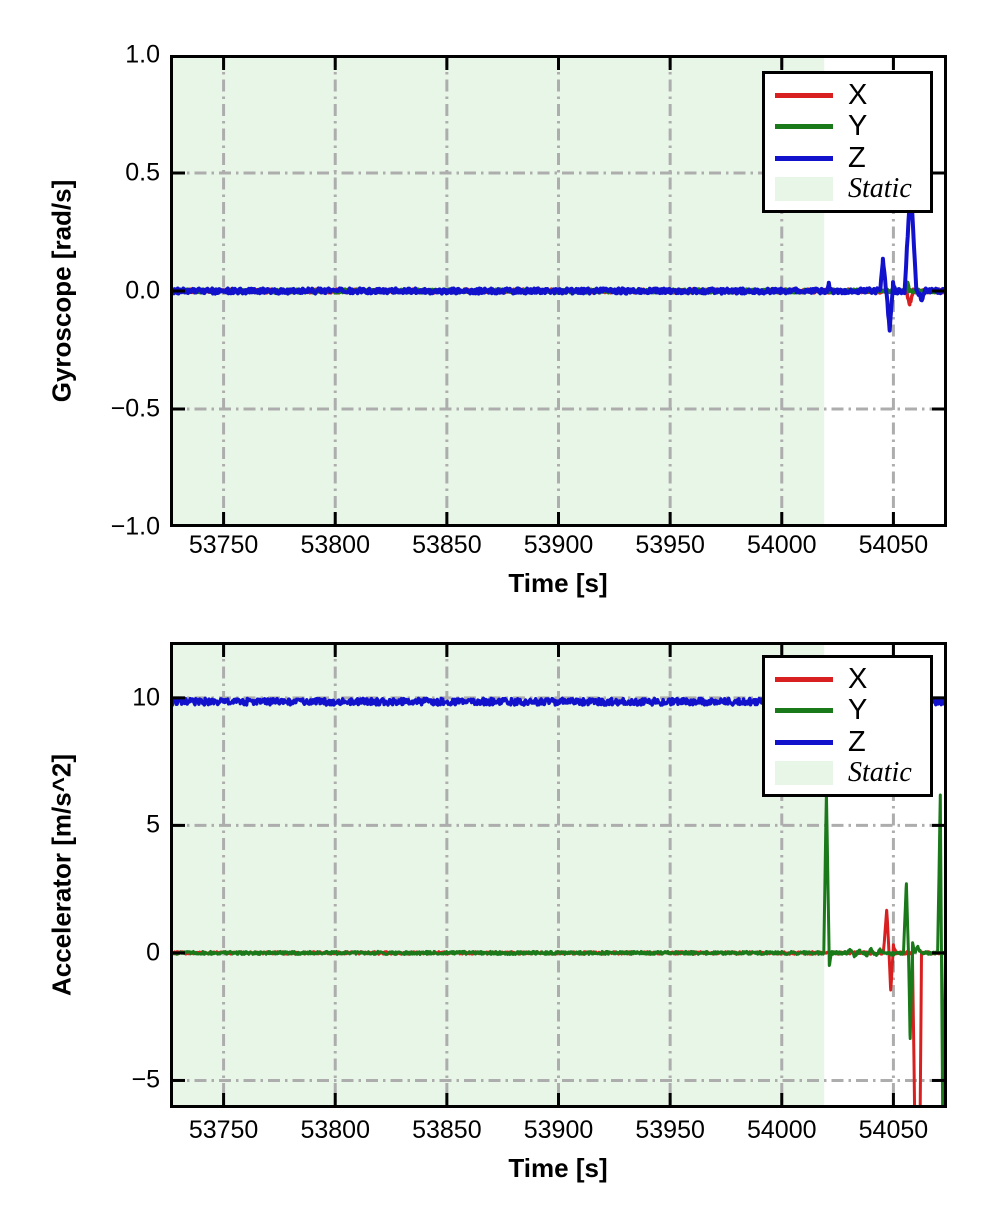 The image size is (992, 1228). What do you see at coordinates (142, 172) in the screenshot?
I see `y-tick-label: 0.5` at bounding box center [142, 172].